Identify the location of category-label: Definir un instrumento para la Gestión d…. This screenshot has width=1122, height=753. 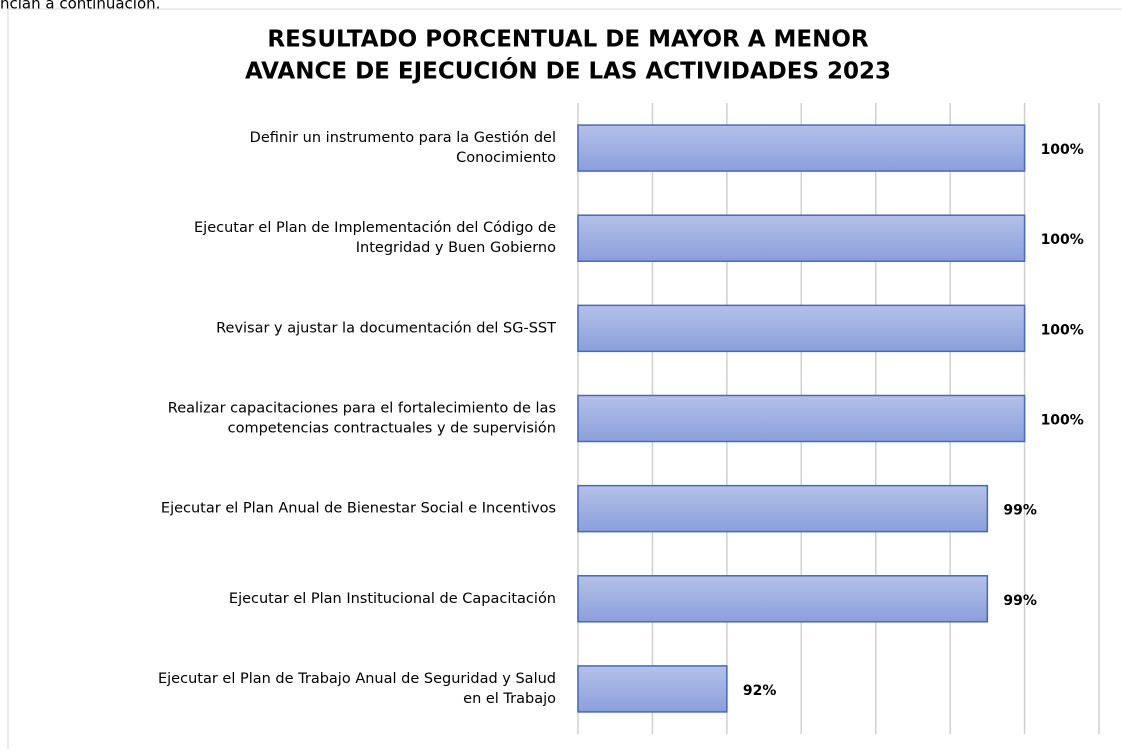
(403, 148).